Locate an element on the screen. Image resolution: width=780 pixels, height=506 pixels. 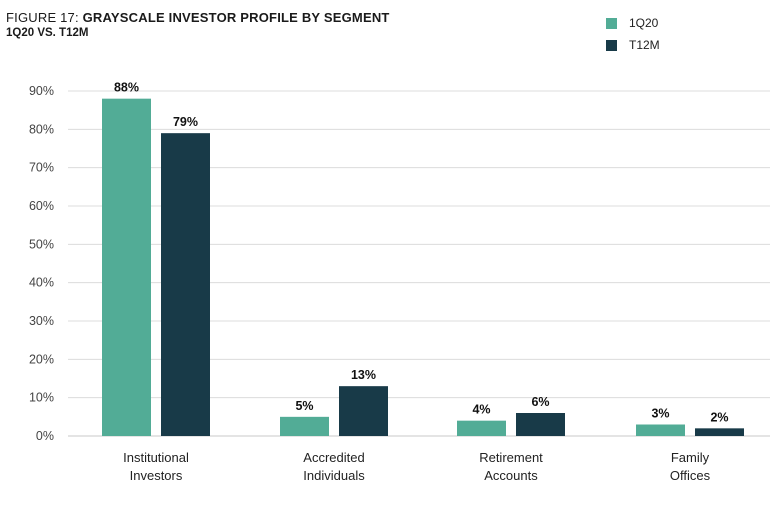
y-tick-label: 20% is located at coordinates (41, 359).